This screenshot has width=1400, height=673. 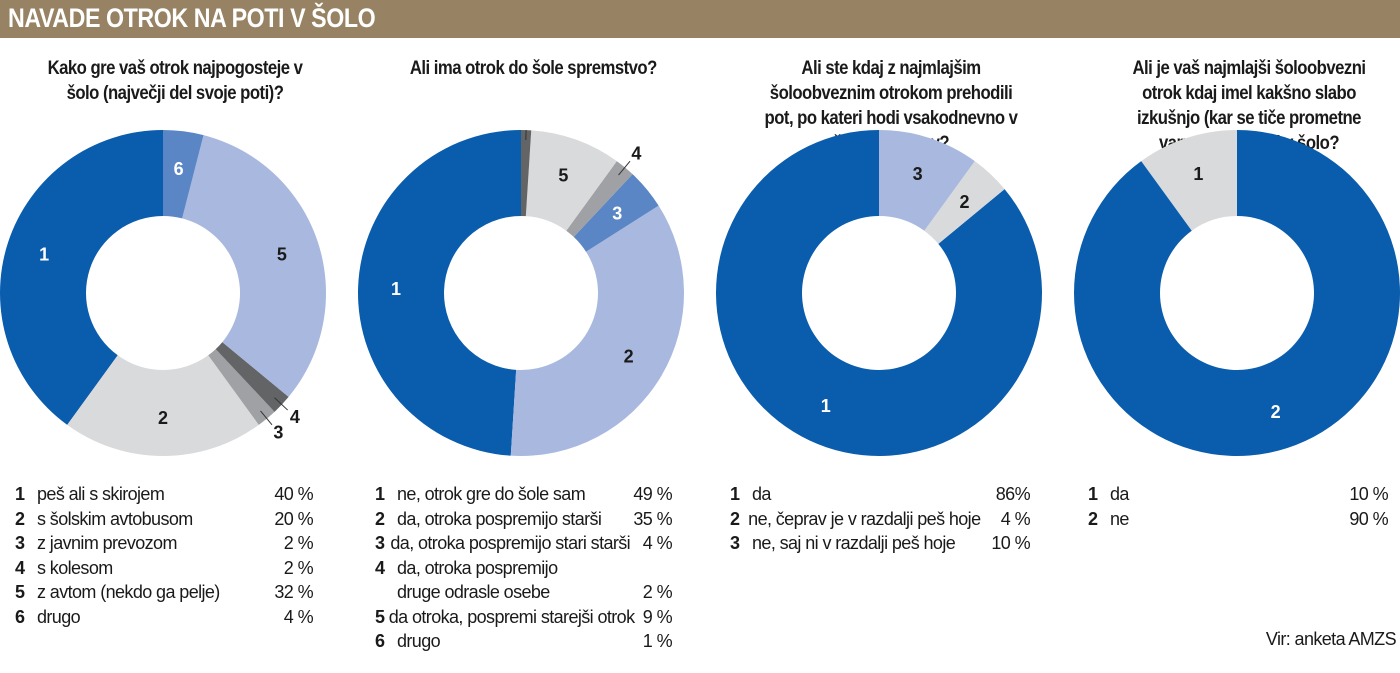 I want to click on donut-chart: 1 2 3, so click(x=879, y=293).